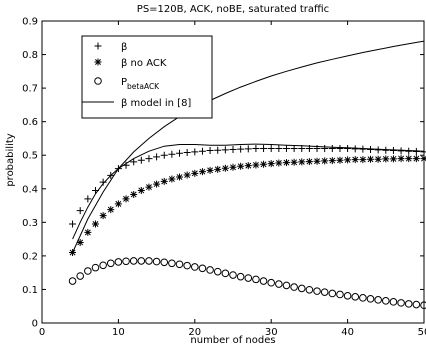  What do you see at coordinates (156, 103) in the screenshot?
I see `legend-label: β model in [8]` at bounding box center [156, 103].